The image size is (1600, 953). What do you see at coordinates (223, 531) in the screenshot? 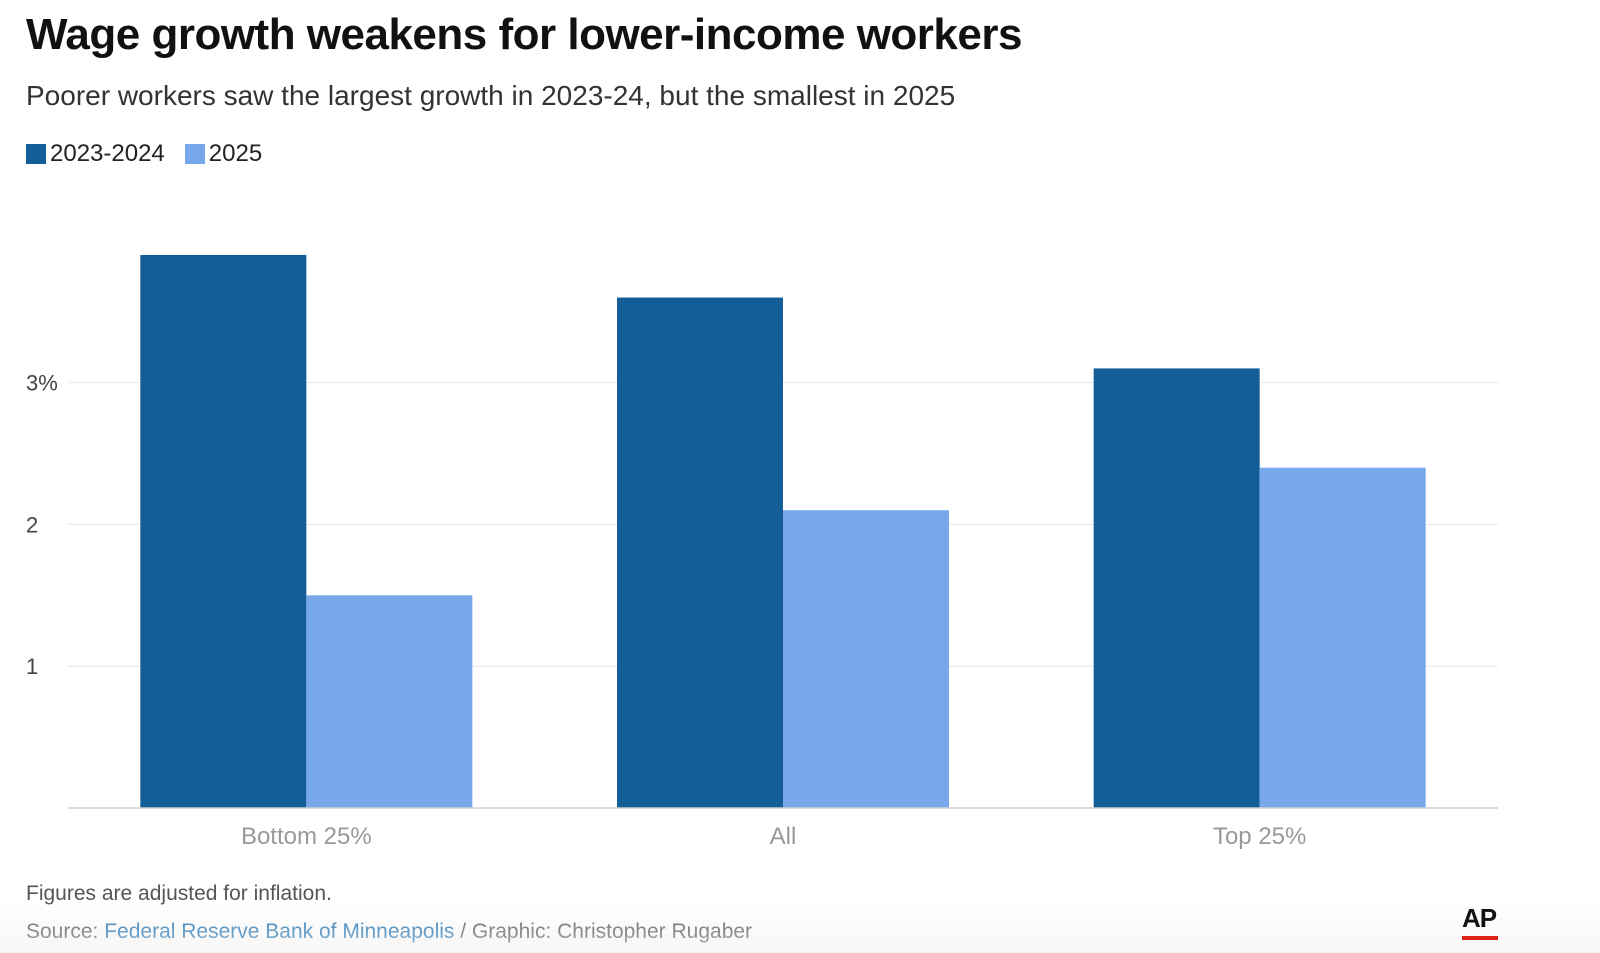
I see `bar-2023-2024-bottom-25-` at bounding box center [223, 531].